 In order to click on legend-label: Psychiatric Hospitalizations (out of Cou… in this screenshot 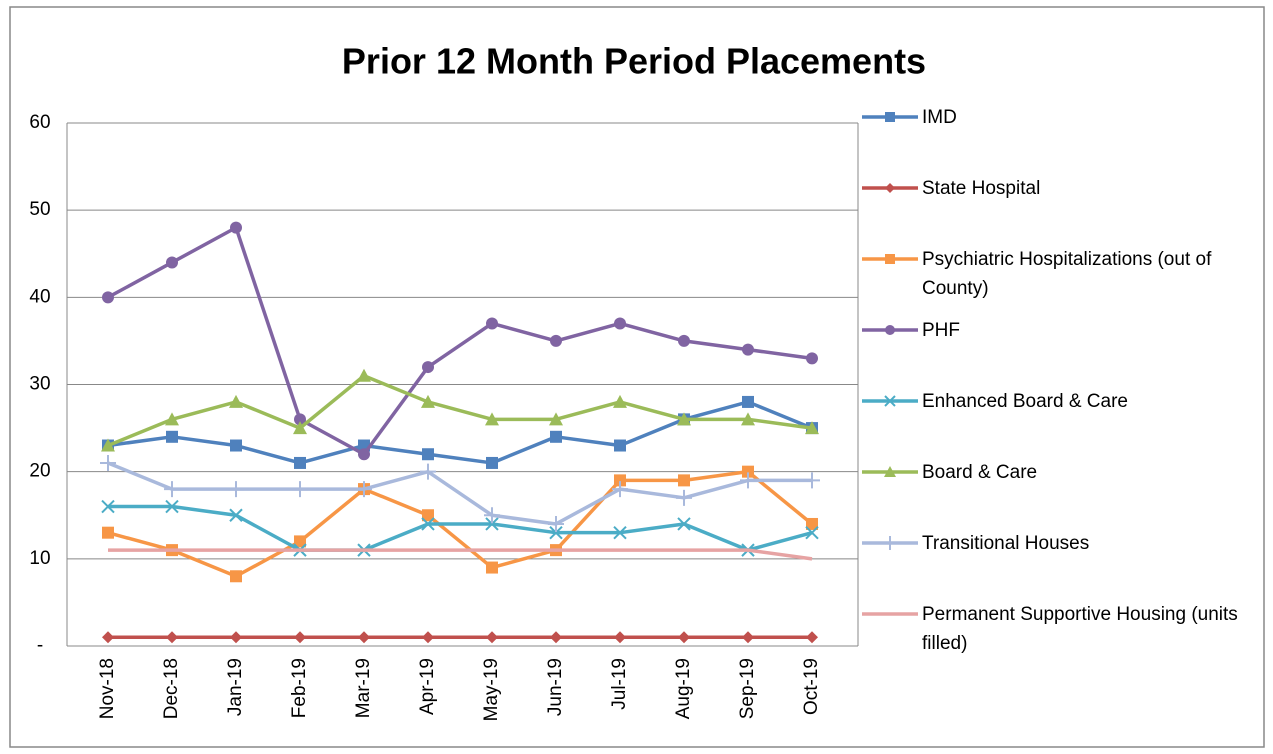, I will do `click(1067, 274)`.